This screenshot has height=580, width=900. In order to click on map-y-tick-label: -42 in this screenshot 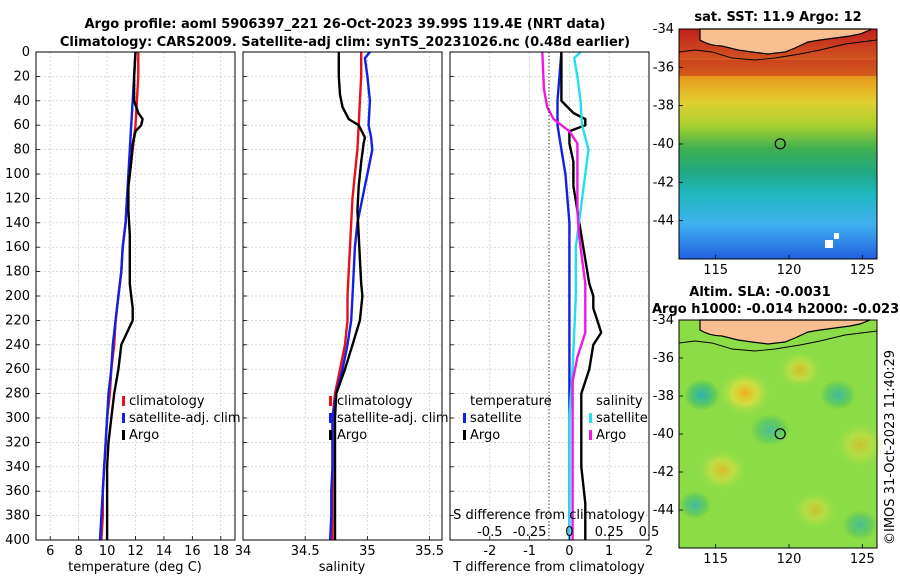, I will do `click(663, 182)`.